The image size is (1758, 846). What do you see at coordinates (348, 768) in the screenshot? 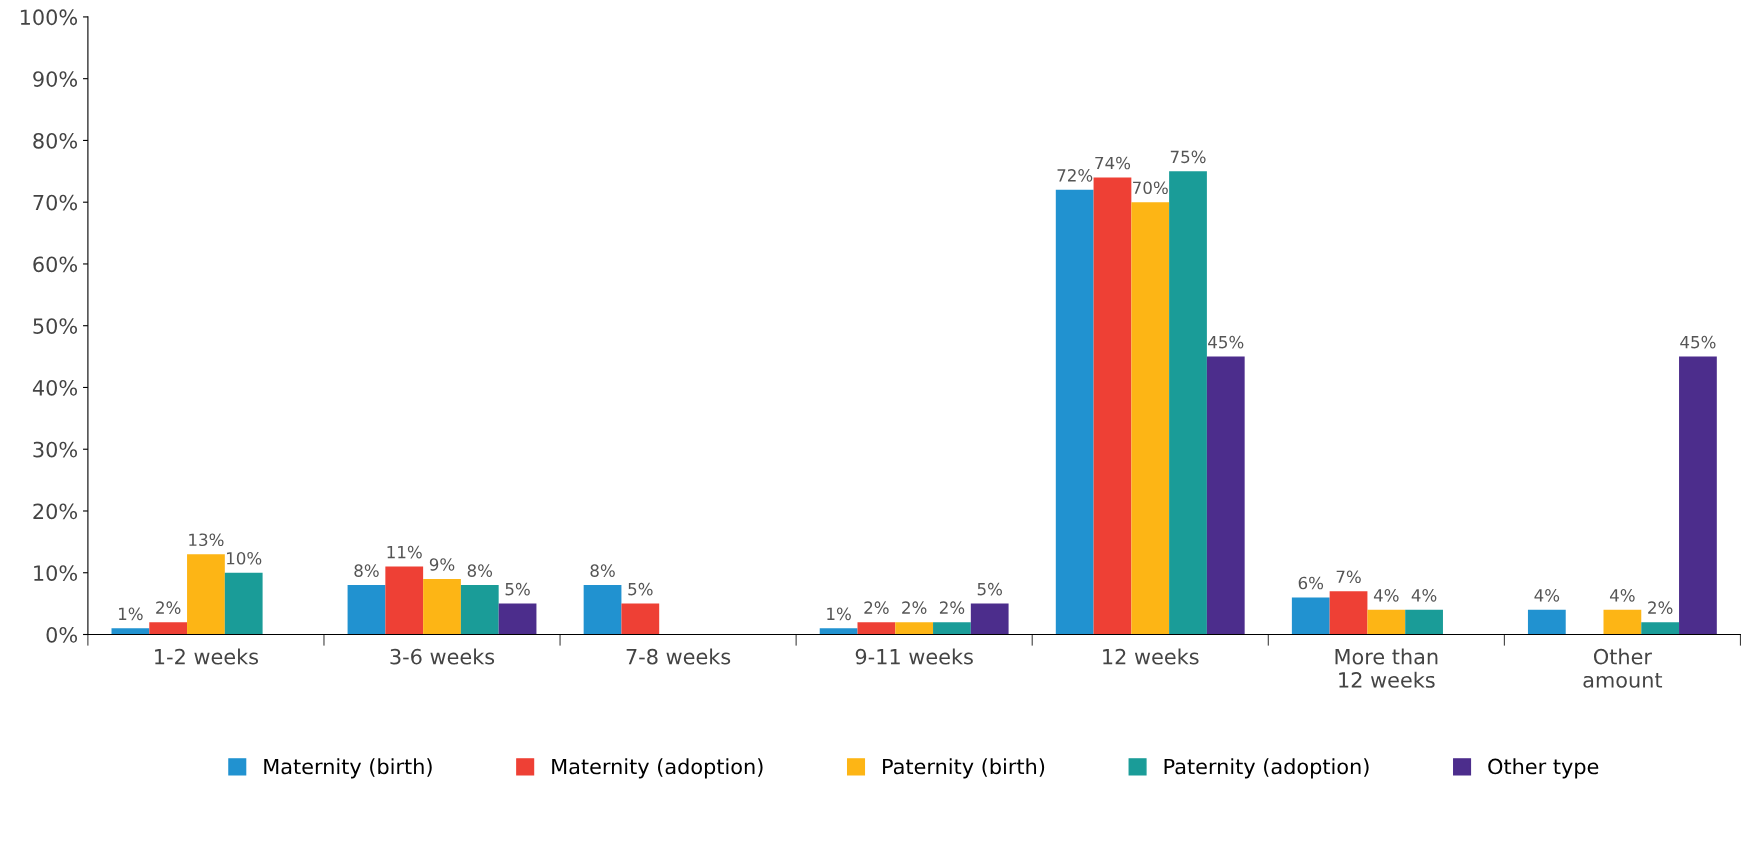
I see `legend-label: Maternity (birth)` at bounding box center [348, 768].